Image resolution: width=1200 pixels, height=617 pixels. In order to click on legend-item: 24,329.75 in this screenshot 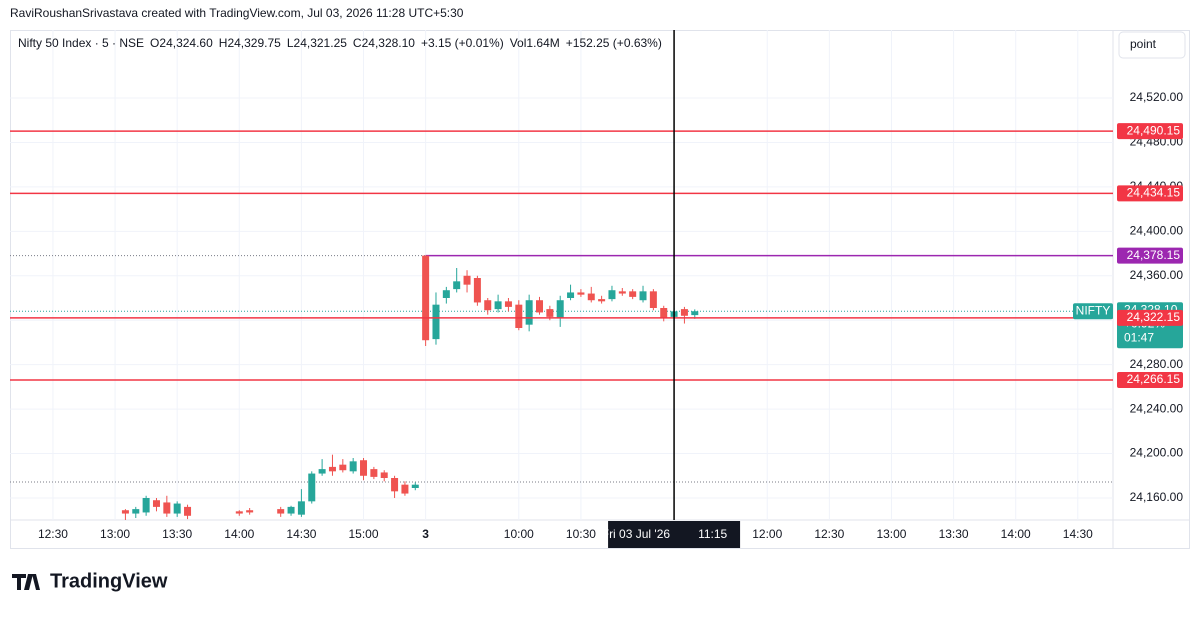, I will do `click(254, 43)`.